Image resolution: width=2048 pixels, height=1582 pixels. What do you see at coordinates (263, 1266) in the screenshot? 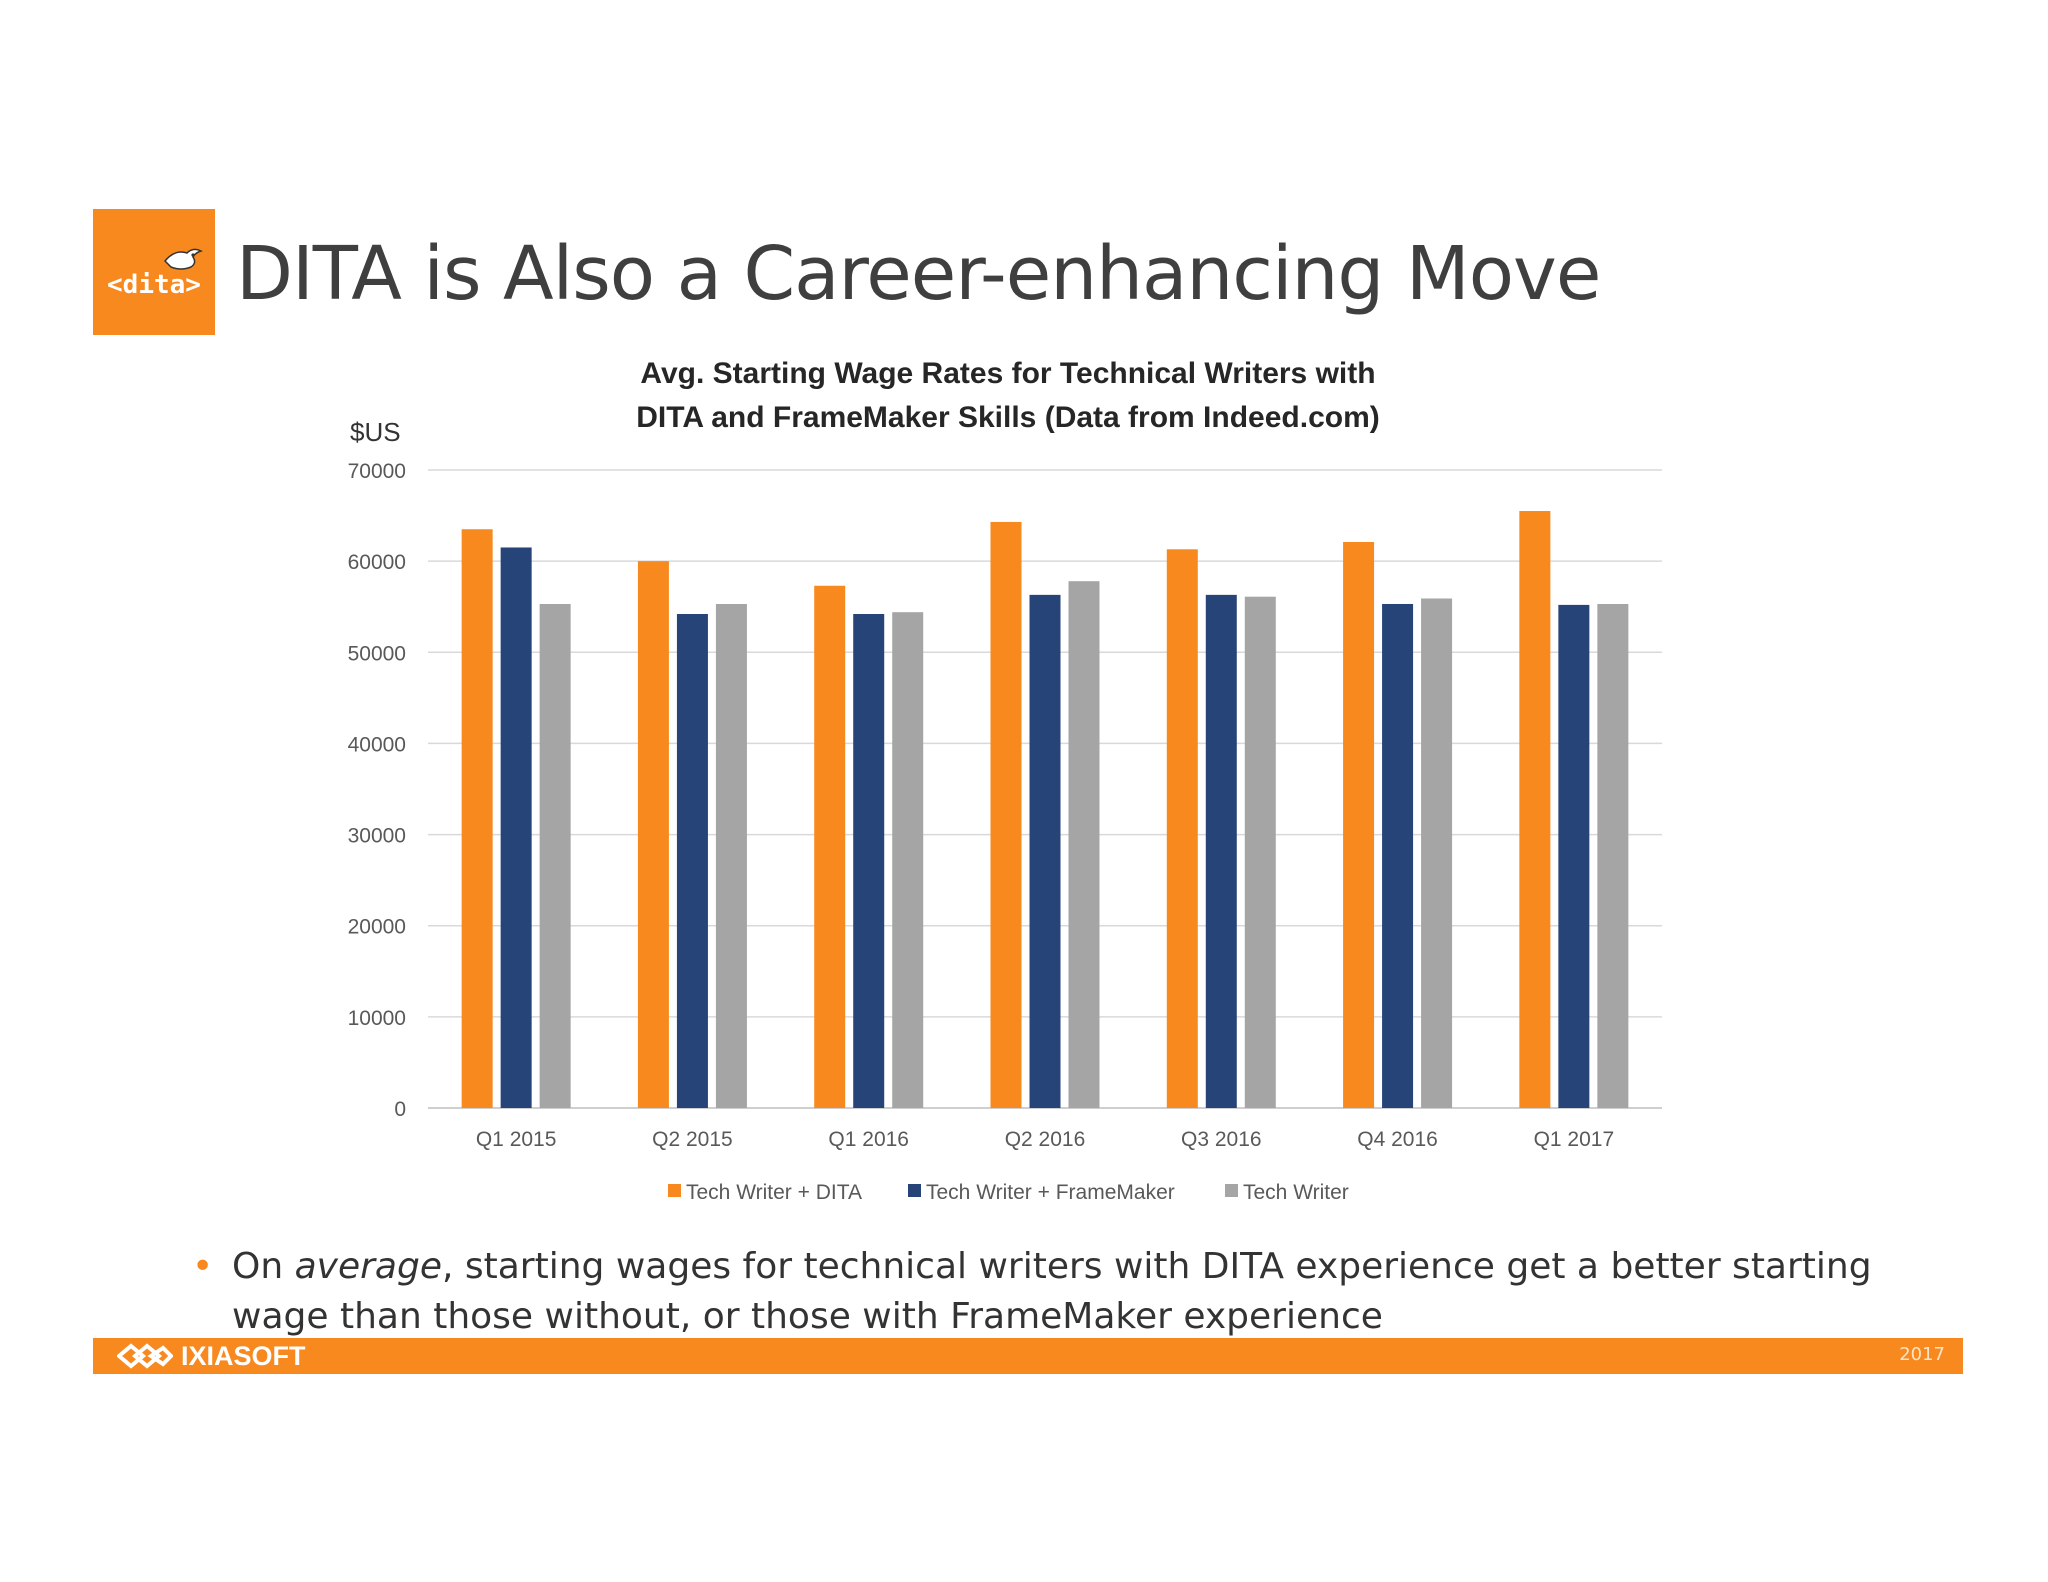
I see `bullet-prefix: On` at bounding box center [263, 1266].